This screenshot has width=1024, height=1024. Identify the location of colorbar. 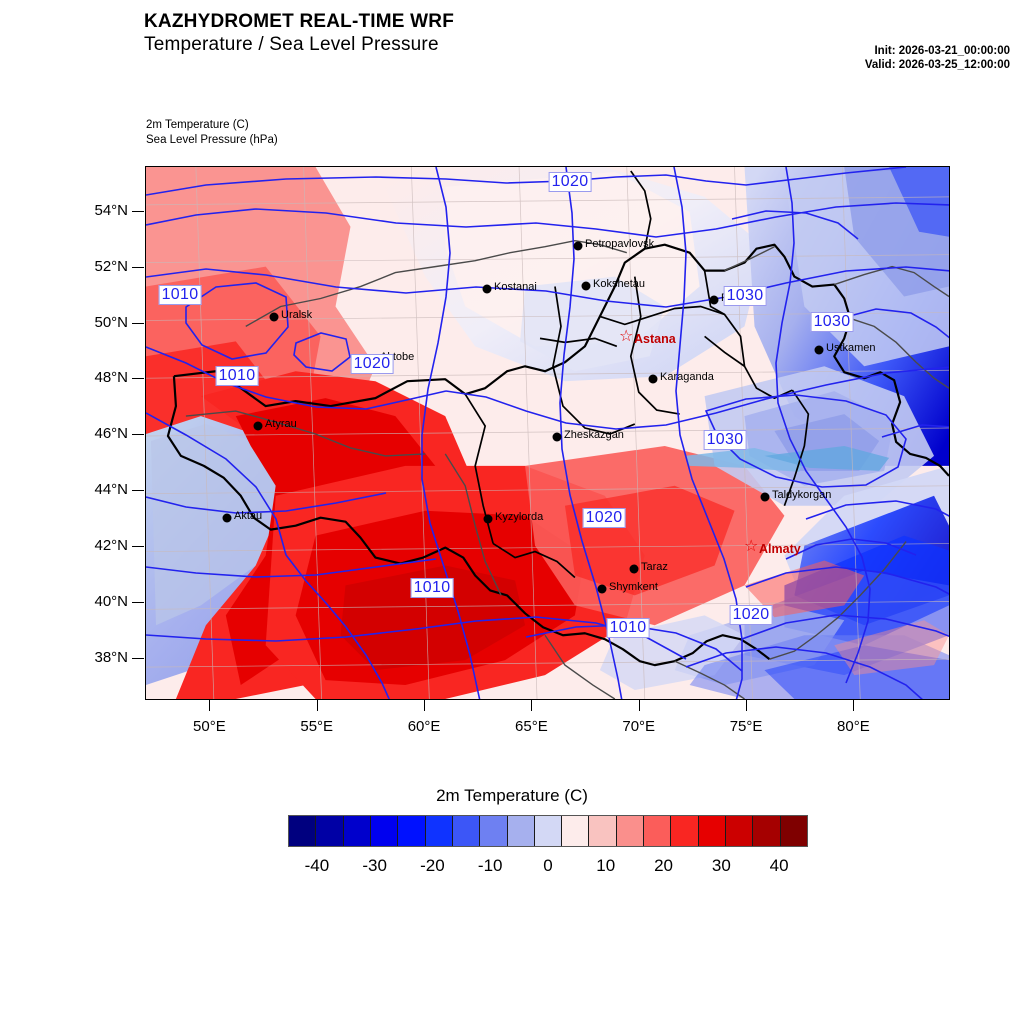
(548, 831).